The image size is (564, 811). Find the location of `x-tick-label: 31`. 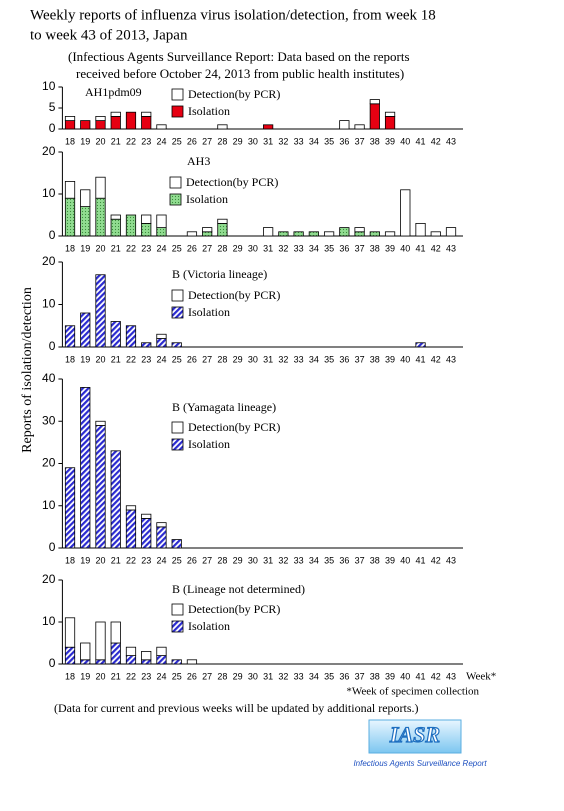

x-tick-label: 31 is located at coordinates (268, 359).